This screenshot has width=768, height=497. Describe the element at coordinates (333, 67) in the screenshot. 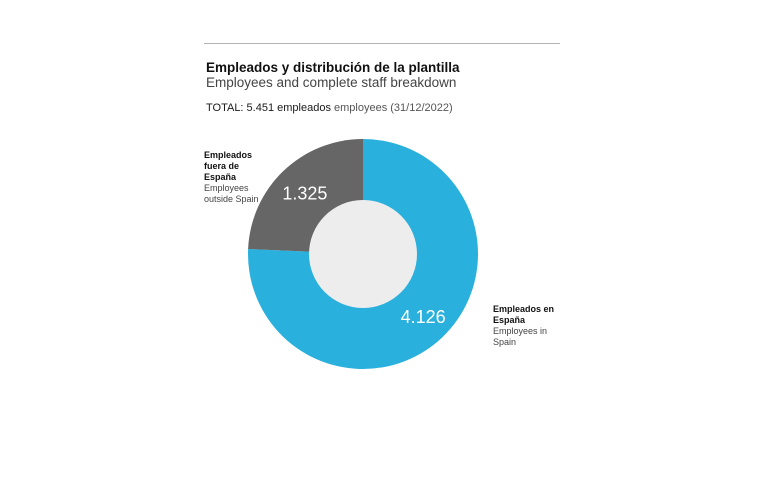

I see `chart-title: Empleados y distribución de la plantilla` at that location.